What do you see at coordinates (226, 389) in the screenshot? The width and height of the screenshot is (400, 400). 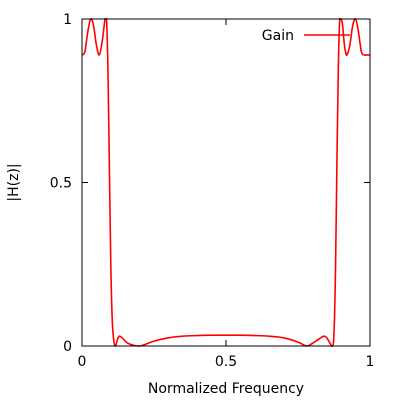 I see `x-axis-label: Normalized Frequency` at bounding box center [226, 389].